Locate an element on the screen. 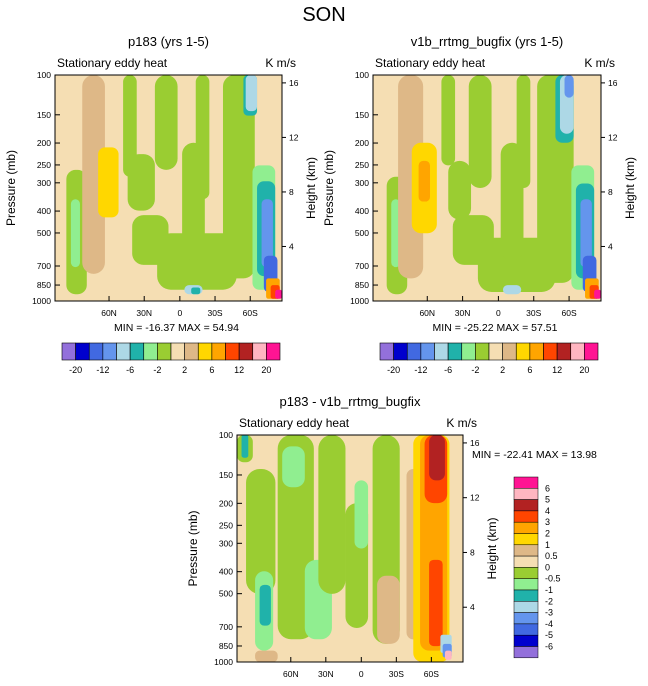 The image size is (648, 686). y-tick-label: 1000 is located at coordinates (359, 301).